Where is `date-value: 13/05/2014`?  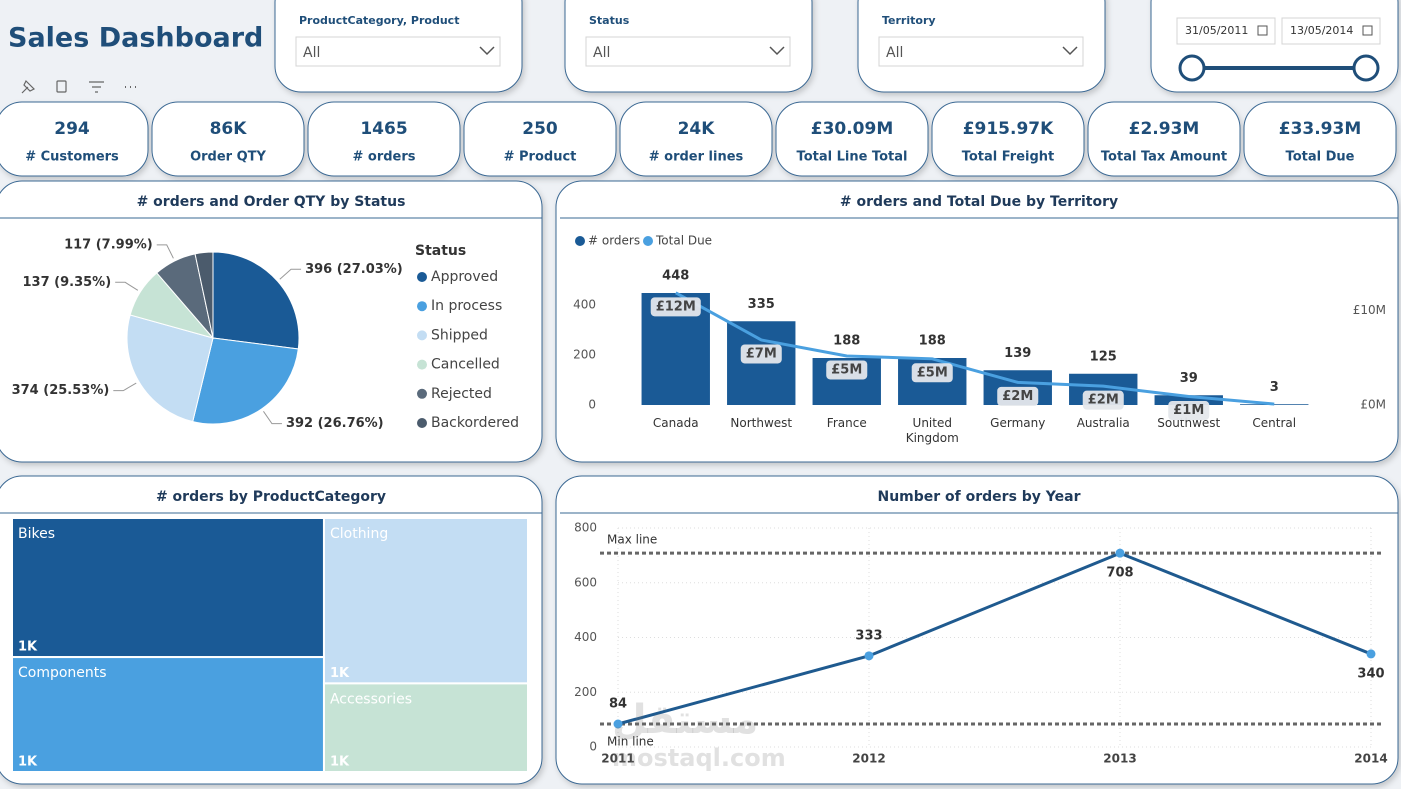 date-value: 13/05/2014 is located at coordinates (1321, 30).